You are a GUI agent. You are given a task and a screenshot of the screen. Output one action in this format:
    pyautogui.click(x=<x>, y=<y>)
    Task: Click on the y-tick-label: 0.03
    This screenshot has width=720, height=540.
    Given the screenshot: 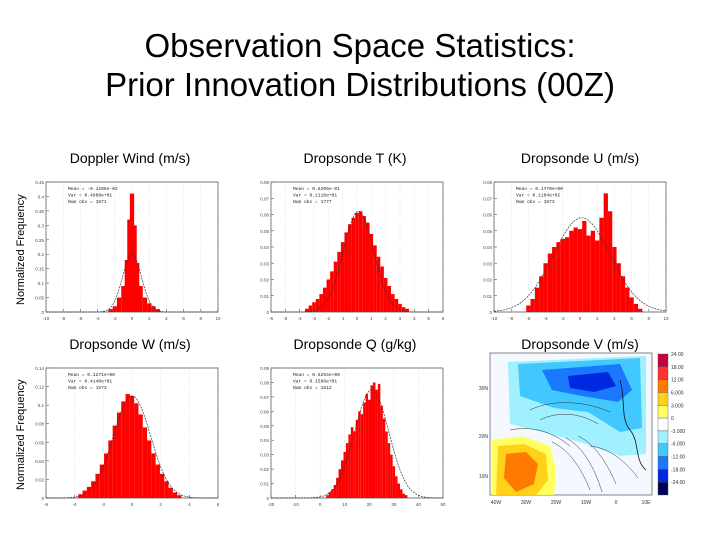 What is the action you would take?
    pyautogui.click(x=487, y=263)
    